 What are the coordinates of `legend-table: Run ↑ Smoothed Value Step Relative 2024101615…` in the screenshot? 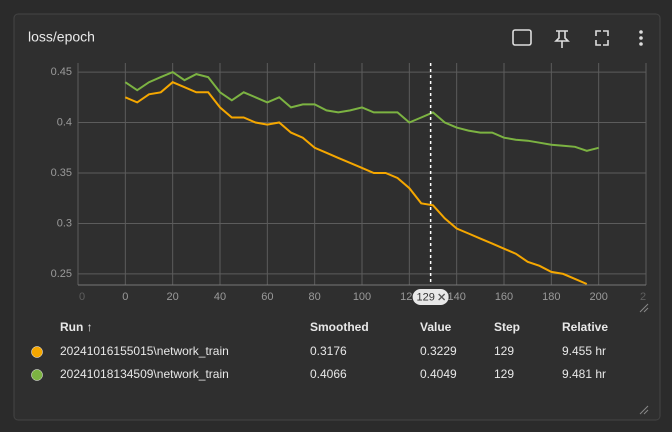 It's located at (319, 350).